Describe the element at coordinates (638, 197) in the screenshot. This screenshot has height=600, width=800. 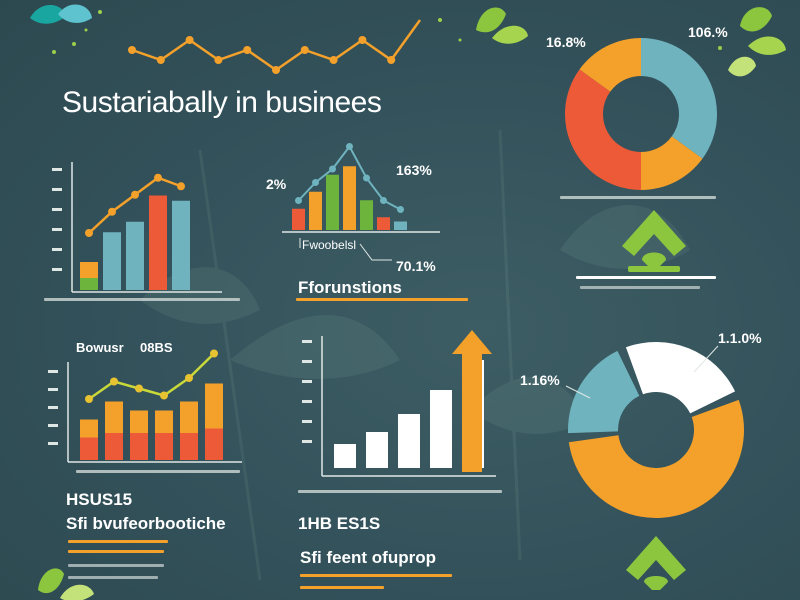
I see `donut-top-footnote` at that location.